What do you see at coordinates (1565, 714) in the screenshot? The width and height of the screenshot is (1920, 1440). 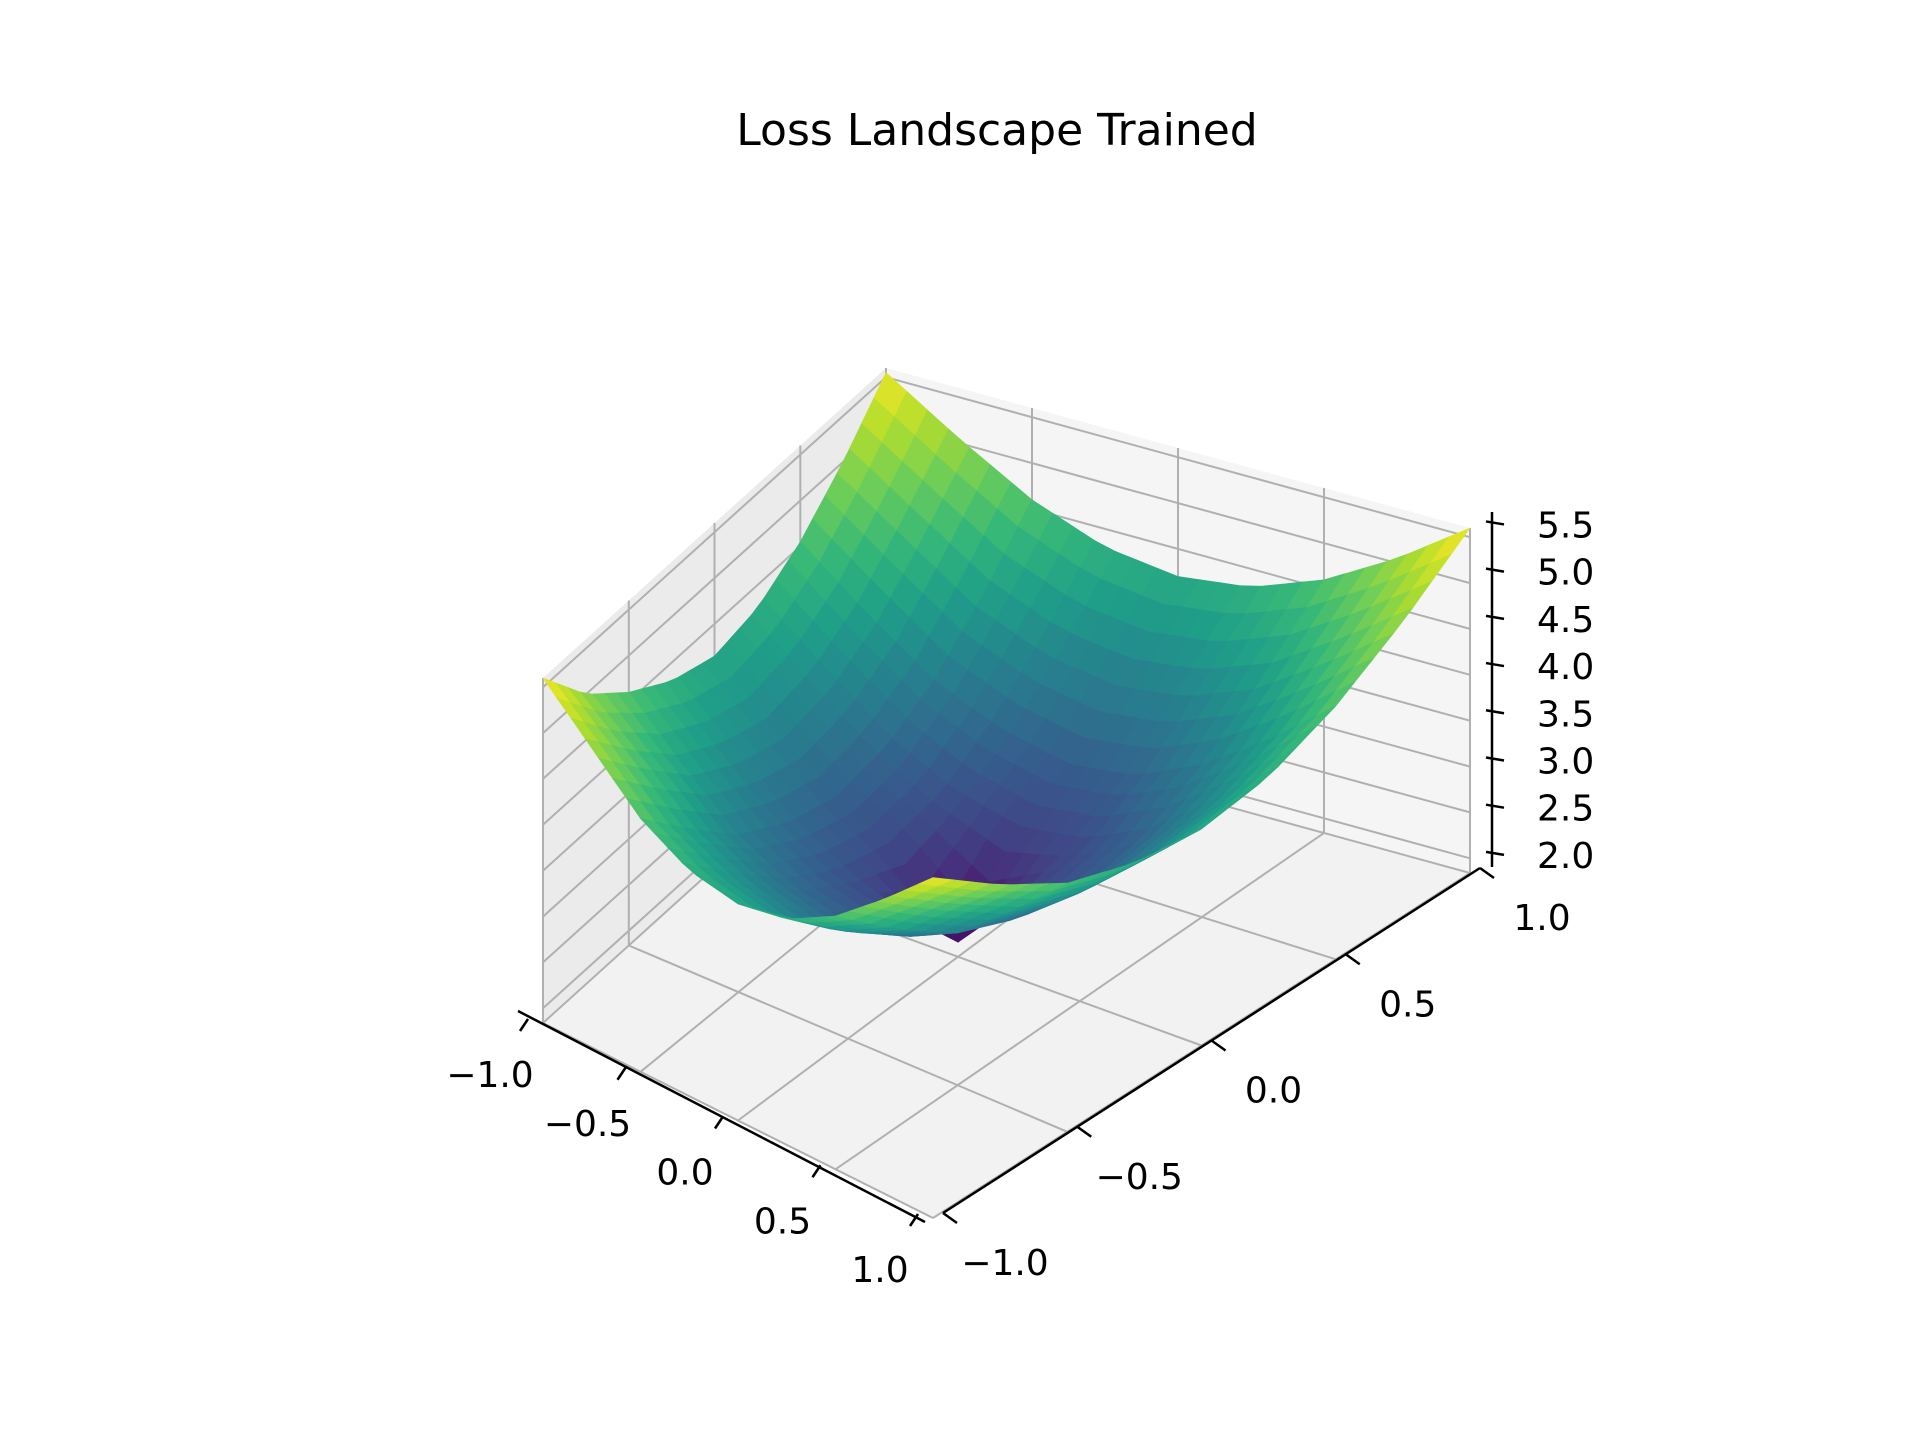 I see `z-tick-label: 3.5` at bounding box center [1565, 714].